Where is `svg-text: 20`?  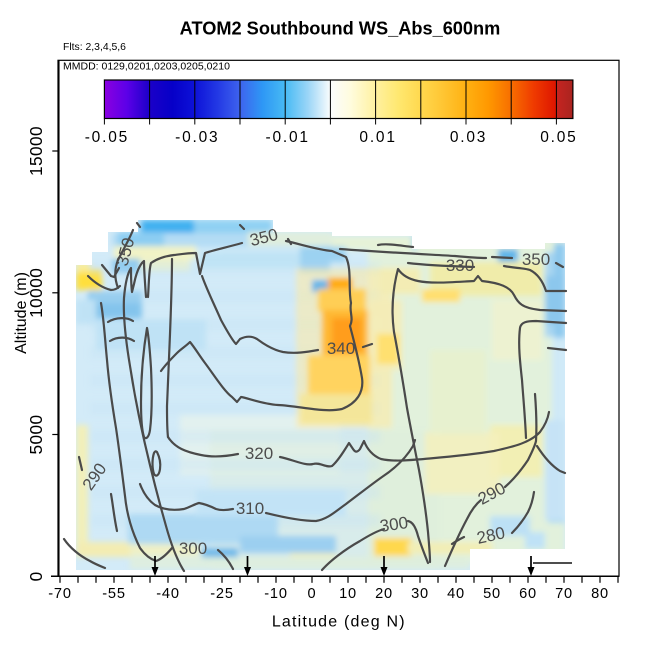 svg-text: 20 is located at coordinates (384, 594).